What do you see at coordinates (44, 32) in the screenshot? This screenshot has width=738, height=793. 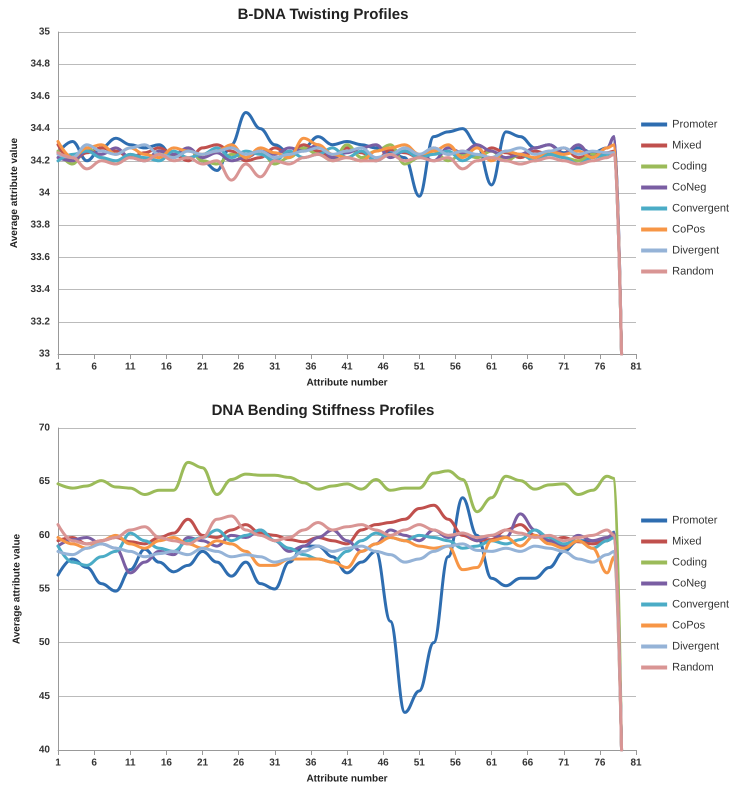 I see `y-tick-label: 35` at bounding box center [44, 32].